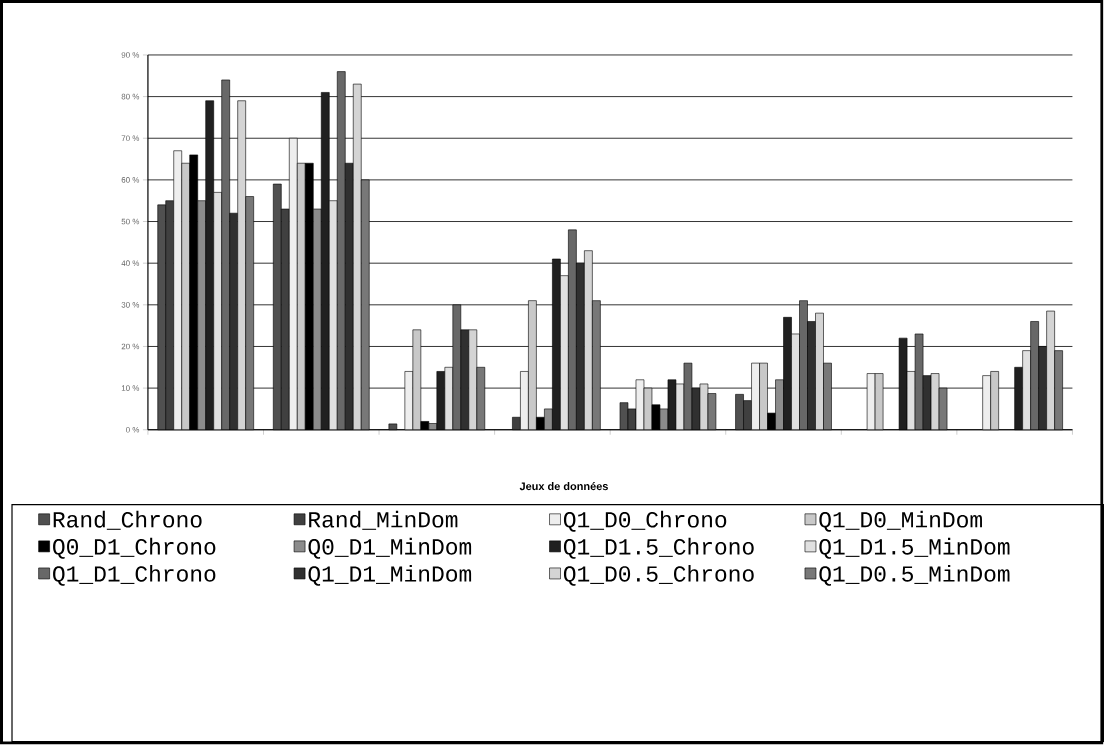 This screenshot has width=1104, height=745. I want to click on x-axis-title: Jeux de données, so click(563, 486).